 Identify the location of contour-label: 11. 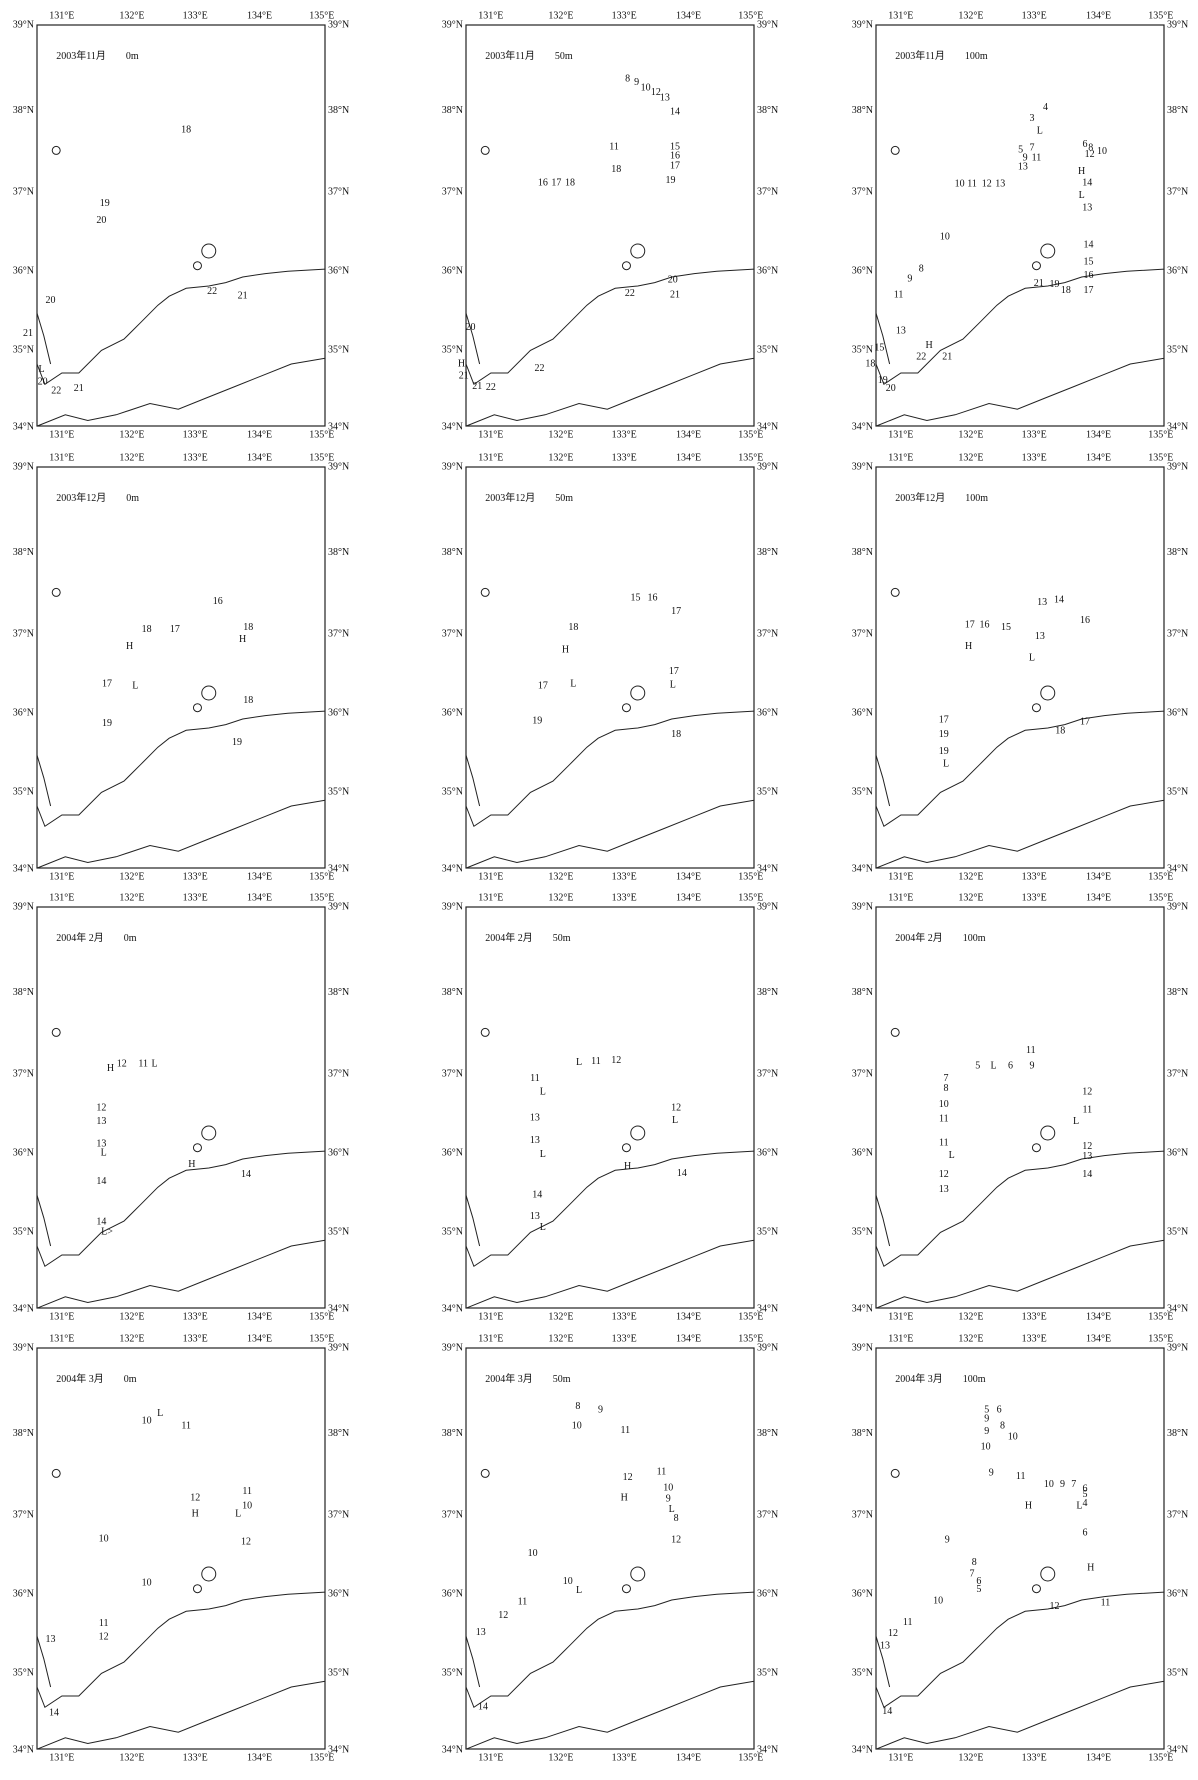
(944, 1119).